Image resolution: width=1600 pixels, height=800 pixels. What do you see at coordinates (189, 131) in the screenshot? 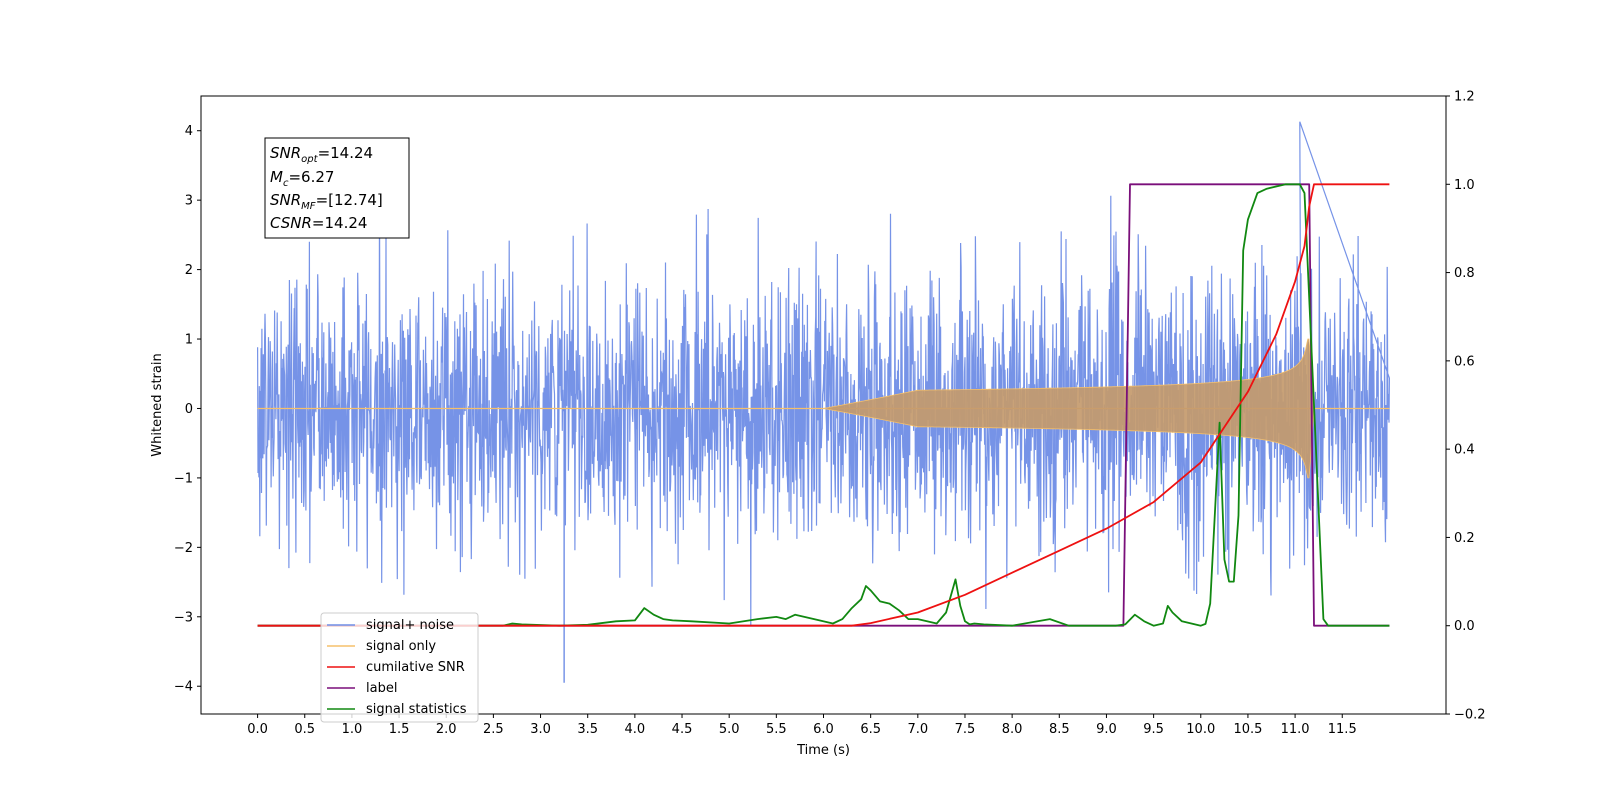
I see `left-y-tick-label: 4` at bounding box center [189, 131].